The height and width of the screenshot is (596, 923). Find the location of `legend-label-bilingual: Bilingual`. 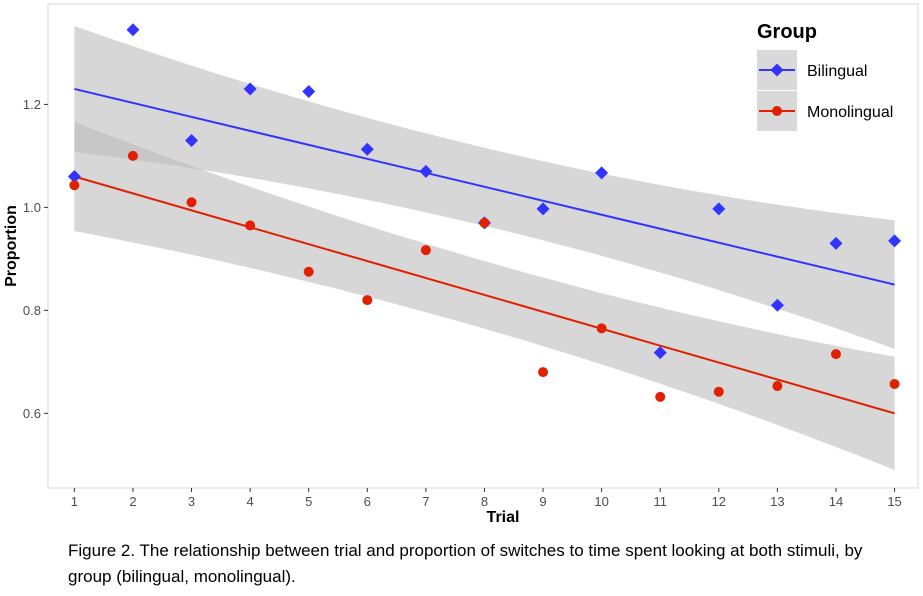

legend-label-bilingual: Bilingual is located at coordinates (837, 71).